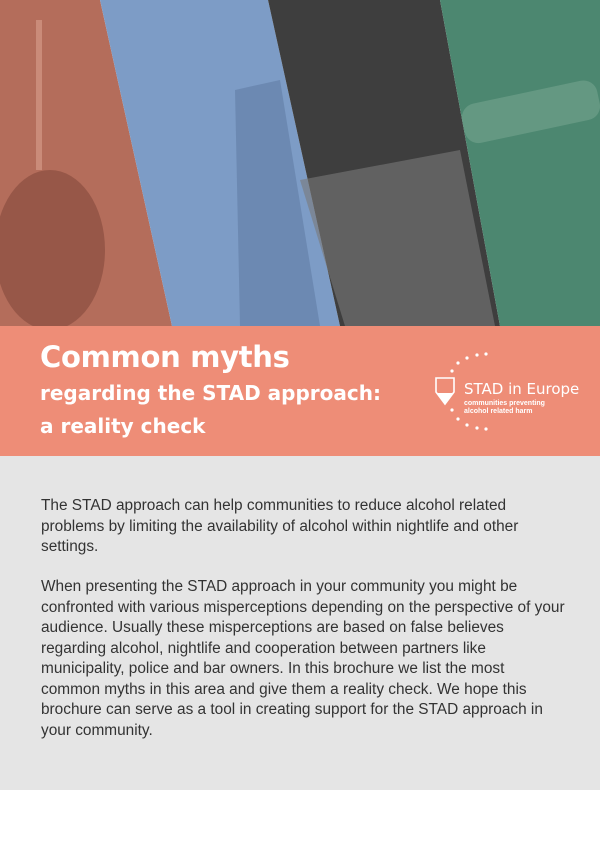  What do you see at coordinates (504, 403) in the screenshot?
I see `logo-tagline: communities preventing` at bounding box center [504, 403].